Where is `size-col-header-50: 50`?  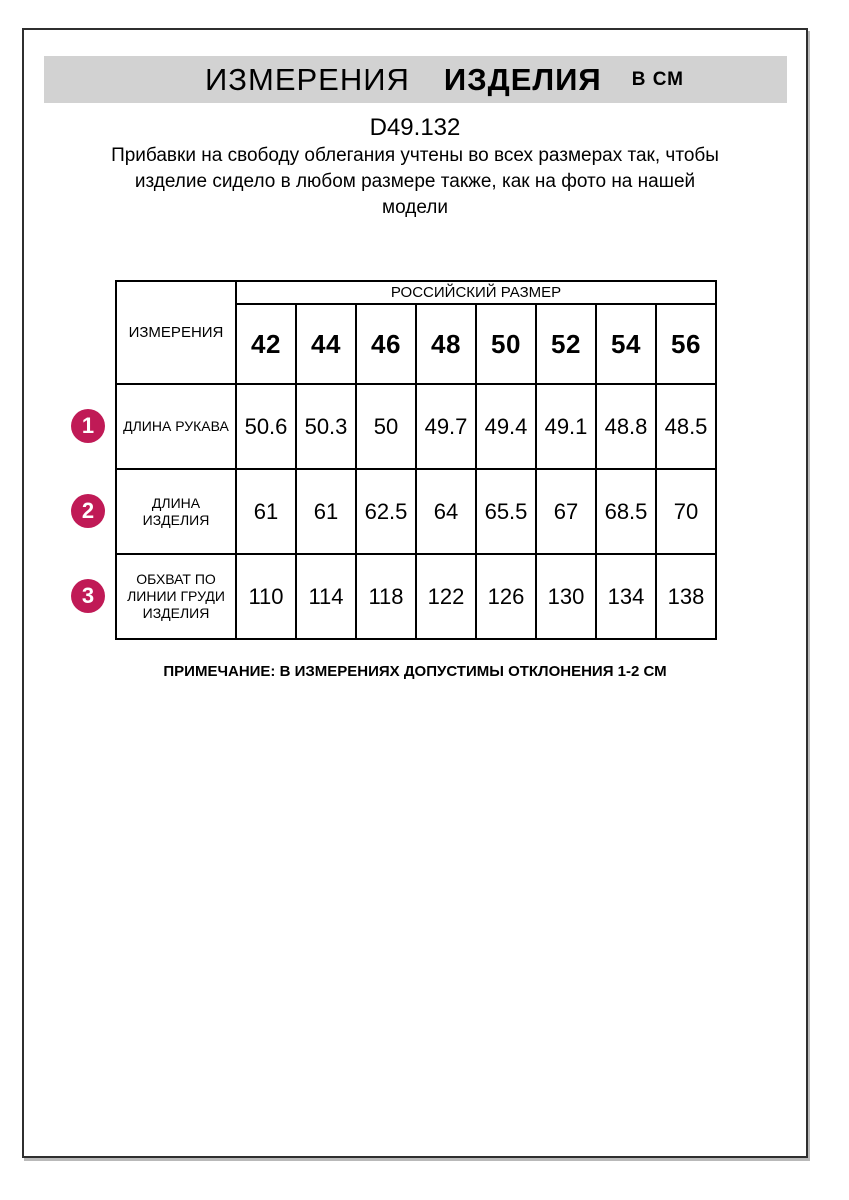
size-col-header-50: 50 is located at coordinates (506, 344).